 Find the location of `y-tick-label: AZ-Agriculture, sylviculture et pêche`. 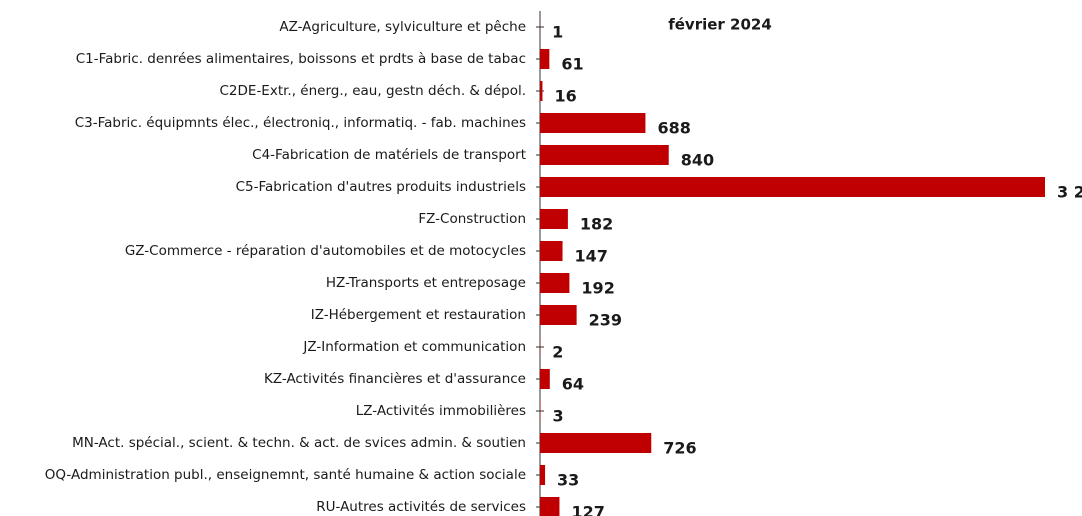

y-tick-label: AZ-Agriculture, sylviculture et pêche is located at coordinates (402, 27).